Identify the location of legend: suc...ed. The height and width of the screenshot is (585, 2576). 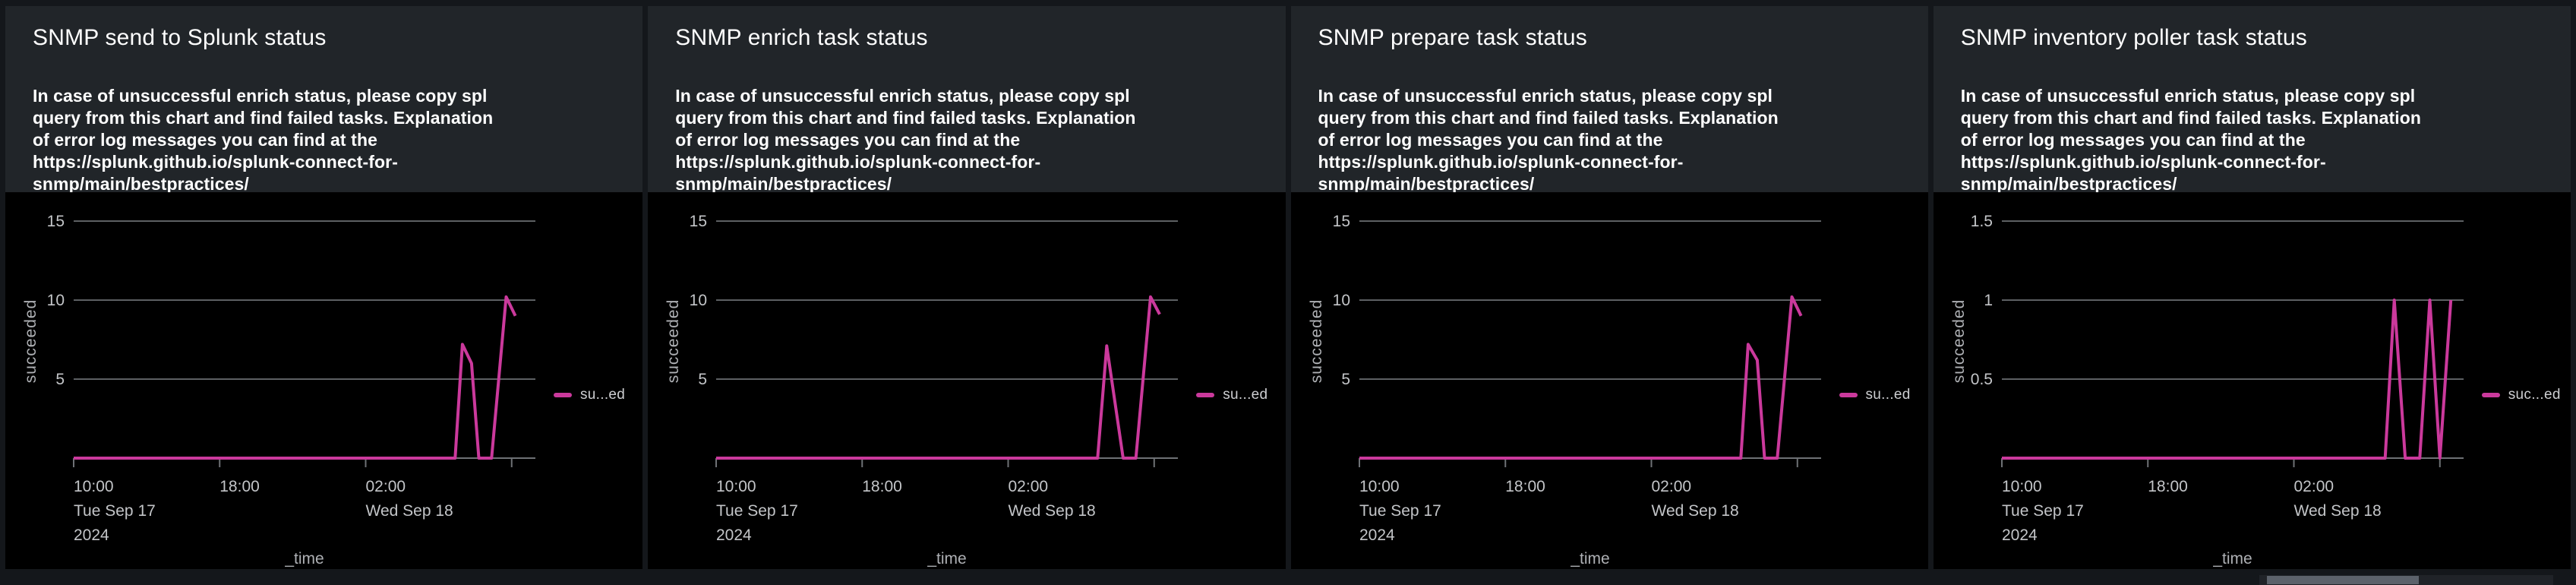
(2521, 395).